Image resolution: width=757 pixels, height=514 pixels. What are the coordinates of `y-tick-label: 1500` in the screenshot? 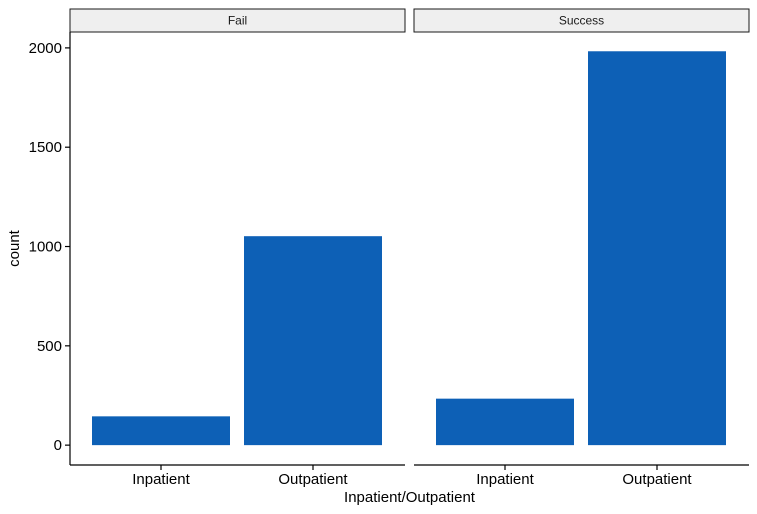 It's located at (45, 147).